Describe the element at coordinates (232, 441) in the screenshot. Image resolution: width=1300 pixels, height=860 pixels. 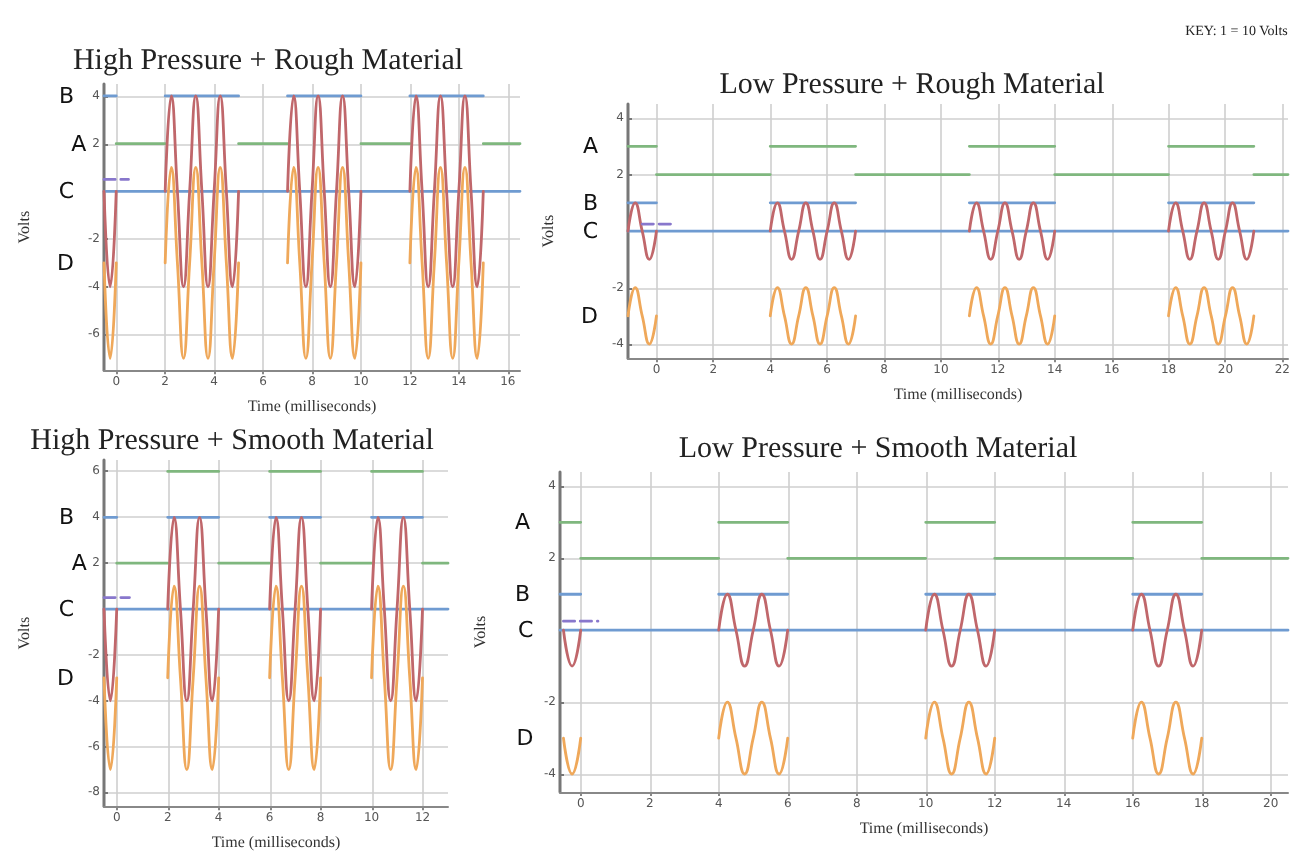
I see `chart-title: High Pressure + Smooth Material` at that location.